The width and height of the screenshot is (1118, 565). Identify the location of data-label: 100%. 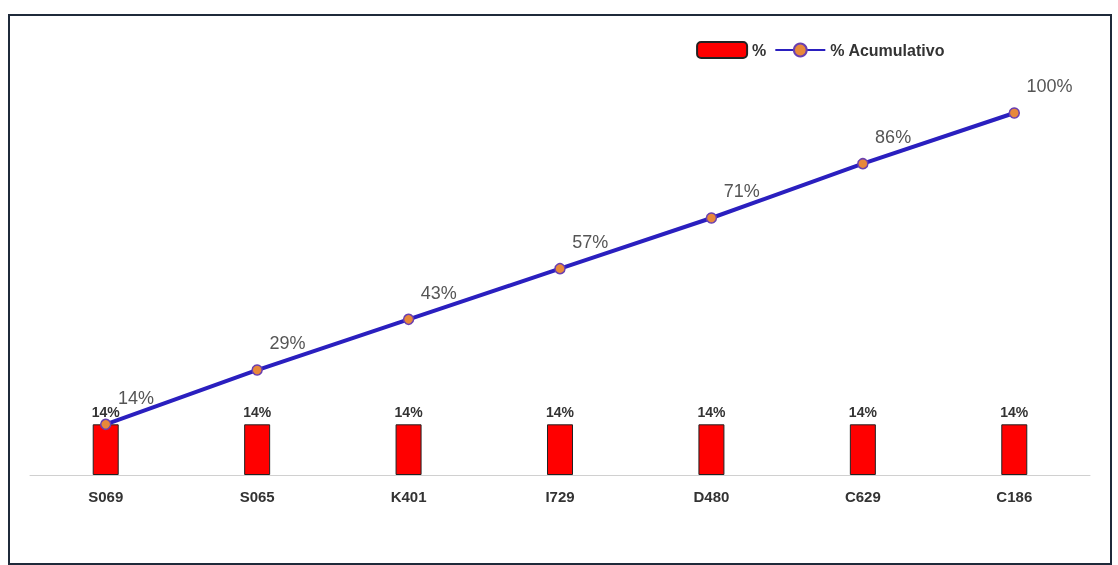
(1049, 86).